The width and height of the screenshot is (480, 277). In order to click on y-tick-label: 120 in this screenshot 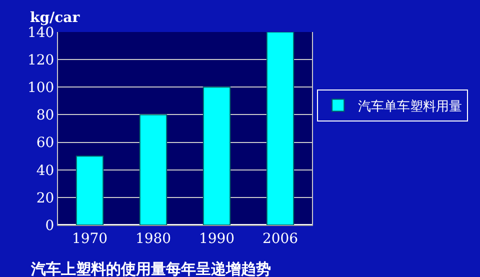, I will do `click(40, 60)`.